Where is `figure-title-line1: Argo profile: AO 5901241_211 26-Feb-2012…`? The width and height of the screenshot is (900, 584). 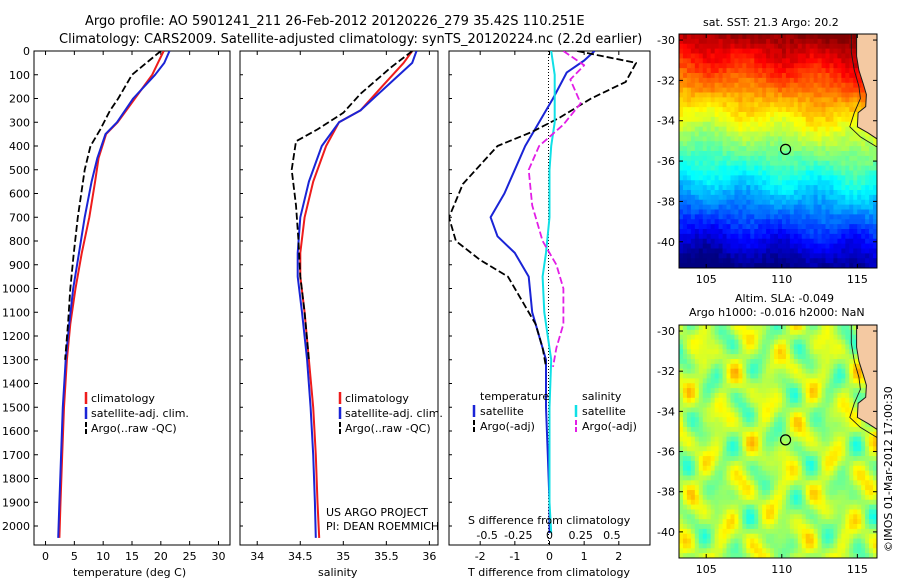
figure-title-line1: Argo profile: AO 5901241_211 26-Feb-2012… is located at coordinates (335, 21).